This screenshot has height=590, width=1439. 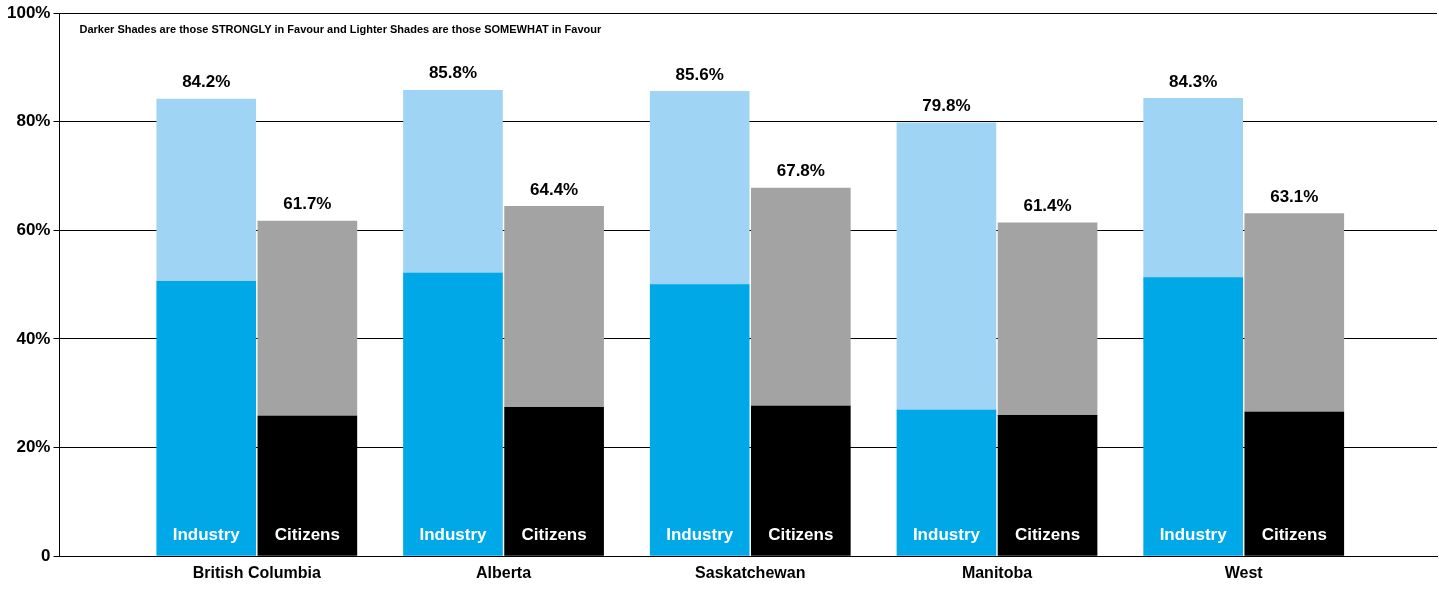 I want to click on y-tick-label: 0, so click(x=46, y=555).